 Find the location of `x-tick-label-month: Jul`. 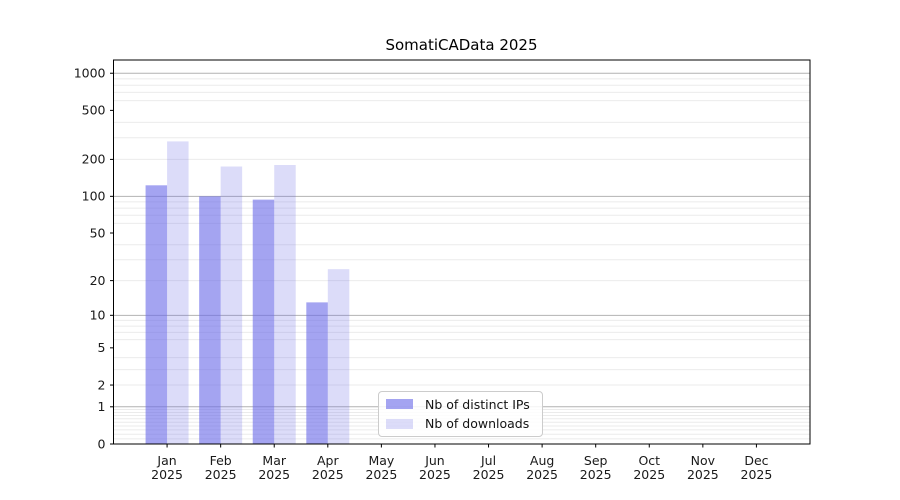

x-tick-label-month: Jul is located at coordinates (488, 460).